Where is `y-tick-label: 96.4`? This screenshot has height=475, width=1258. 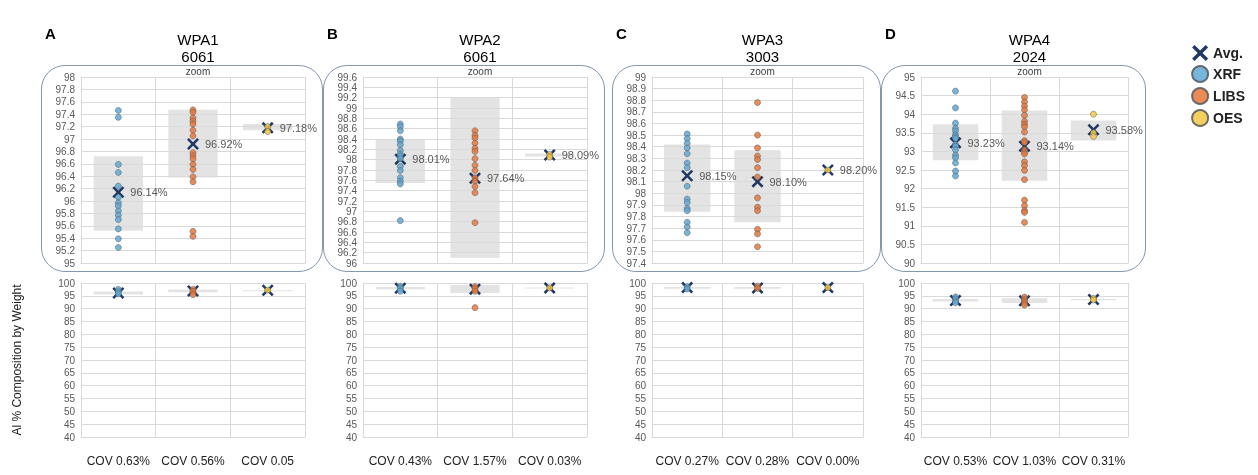 y-tick-label: 96.4 is located at coordinates (347, 242).